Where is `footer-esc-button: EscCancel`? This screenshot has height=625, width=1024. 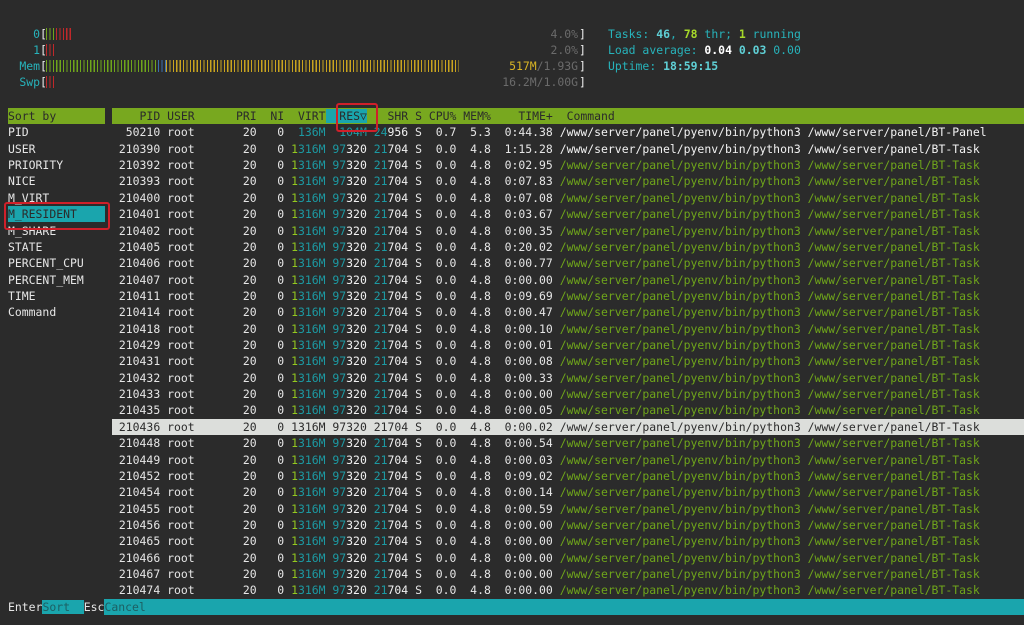 footer-esc-button: EscCancel is located at coordinates (554, 607).